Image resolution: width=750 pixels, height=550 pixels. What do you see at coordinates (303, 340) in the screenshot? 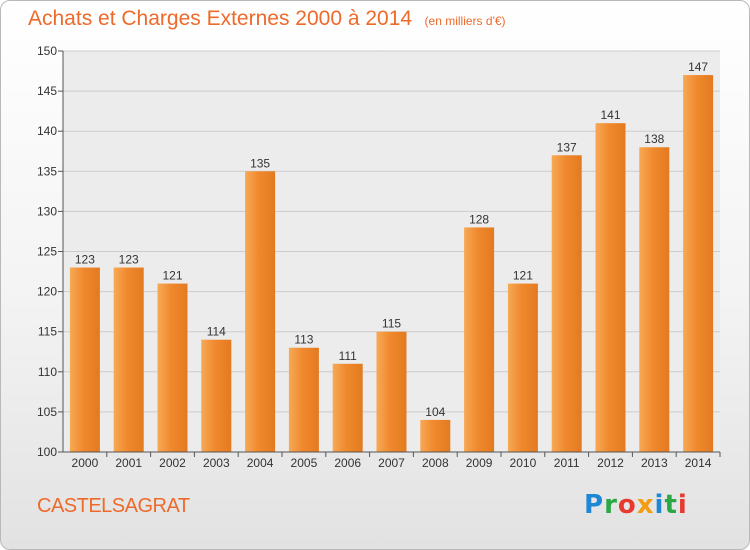
I see `value-label-2005: 113` at bounding box center [303, 340].